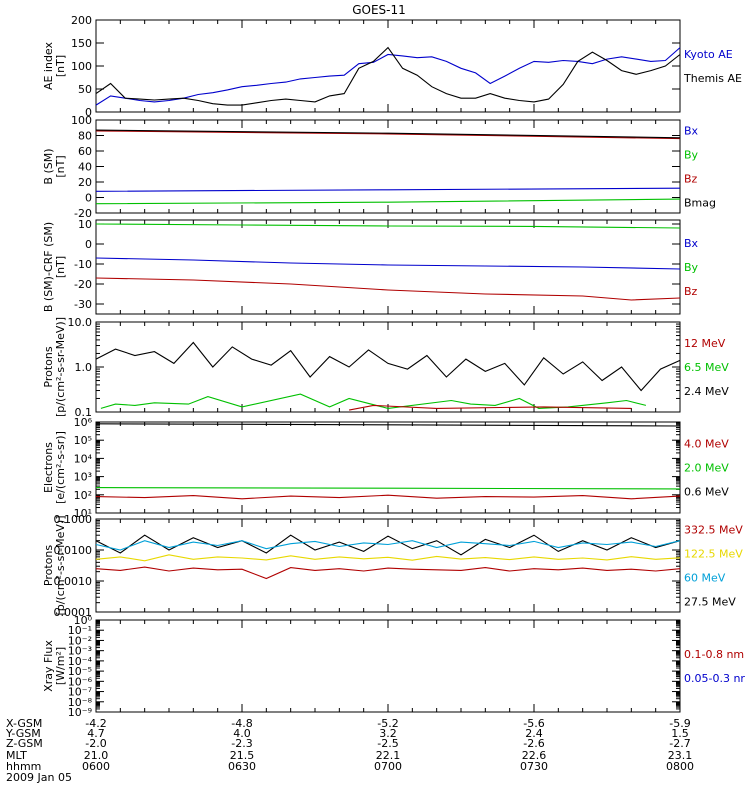 The width and height of the screenshot is (750, 800). What do you see at coordinates (242, 766) in the screenshot?
I see `x-tick-label: 0630` at bounding box center [242, 766].